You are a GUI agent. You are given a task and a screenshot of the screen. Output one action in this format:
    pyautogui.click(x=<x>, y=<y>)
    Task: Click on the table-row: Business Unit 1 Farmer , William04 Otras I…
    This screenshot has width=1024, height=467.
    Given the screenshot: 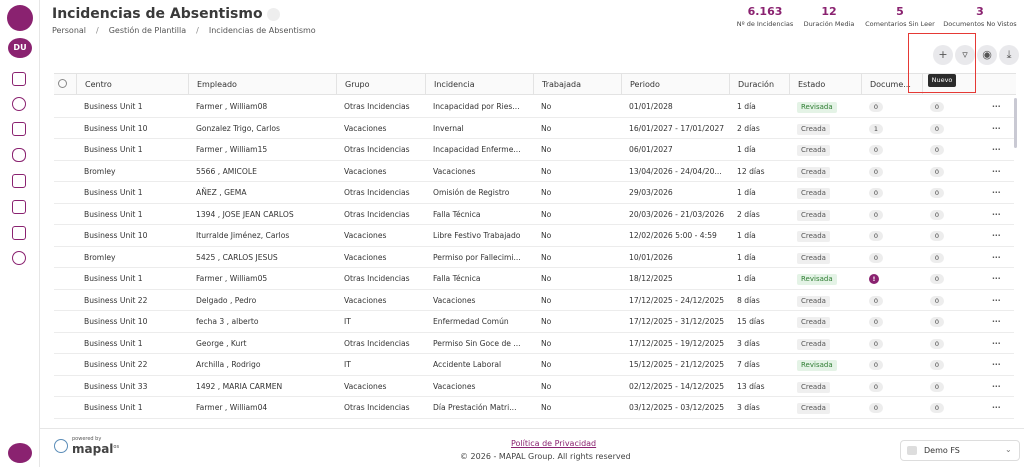 What is the action you would take?
    pyautogui.click(x=534, y=408)
    